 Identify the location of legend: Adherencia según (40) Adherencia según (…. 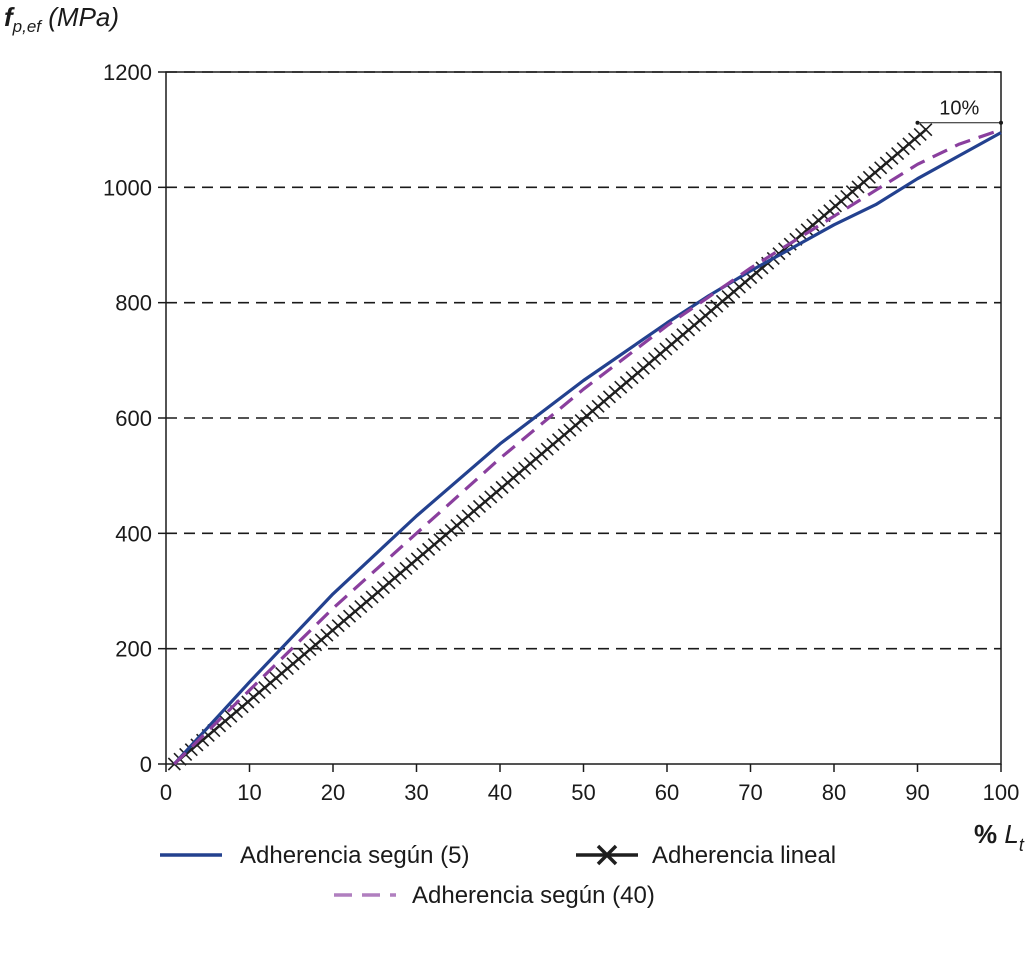
(498, 875).